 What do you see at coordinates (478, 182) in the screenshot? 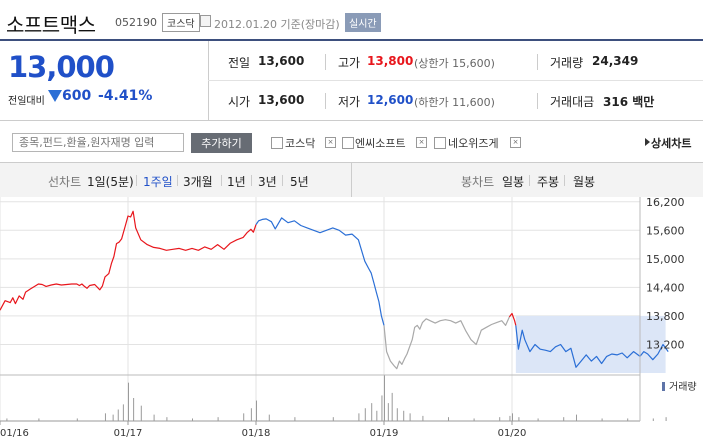
I see `candle-chart-label: 봉차트` at bounding box center [478, 182].